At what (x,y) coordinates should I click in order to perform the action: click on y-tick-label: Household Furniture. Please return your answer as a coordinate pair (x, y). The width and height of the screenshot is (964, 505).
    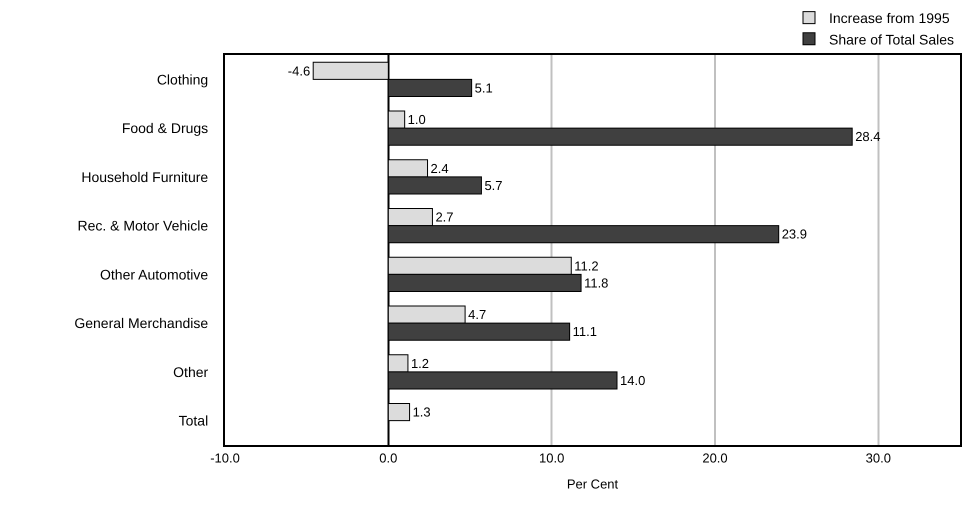
    Looking at the image, I should click on (144, 176).